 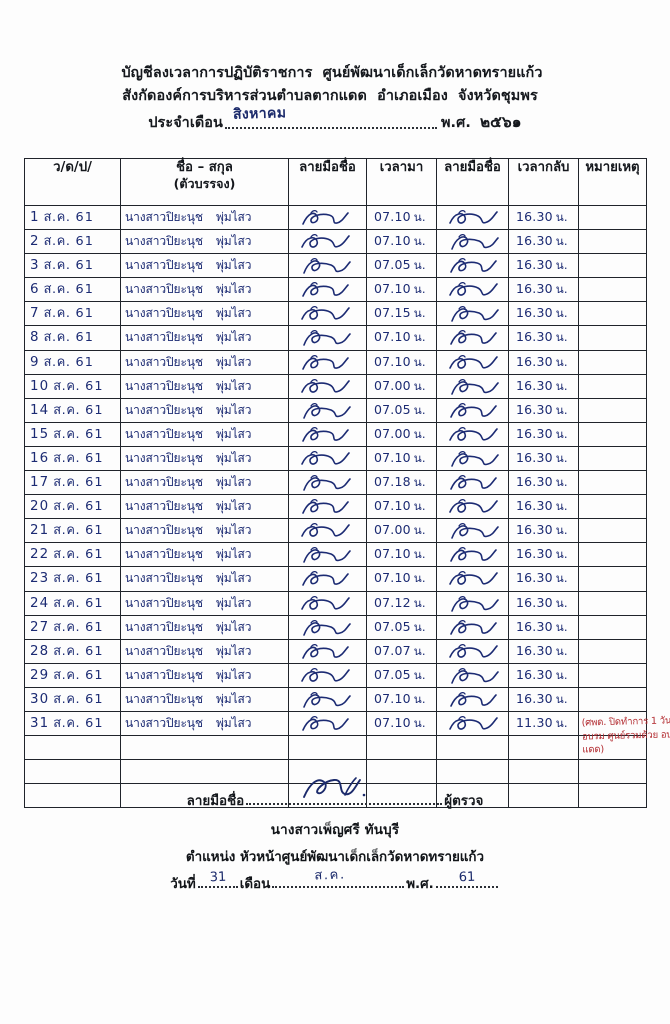 I want to click on cell-date-empty, so click(x=72, y=796).